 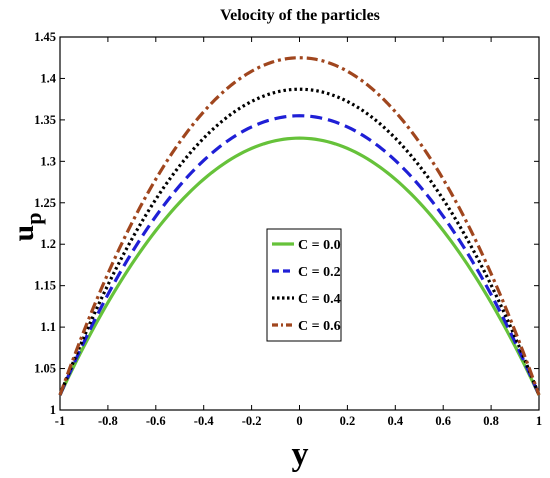 I want to click on legend-label: C = 0.4, so click(x=319, y=299).